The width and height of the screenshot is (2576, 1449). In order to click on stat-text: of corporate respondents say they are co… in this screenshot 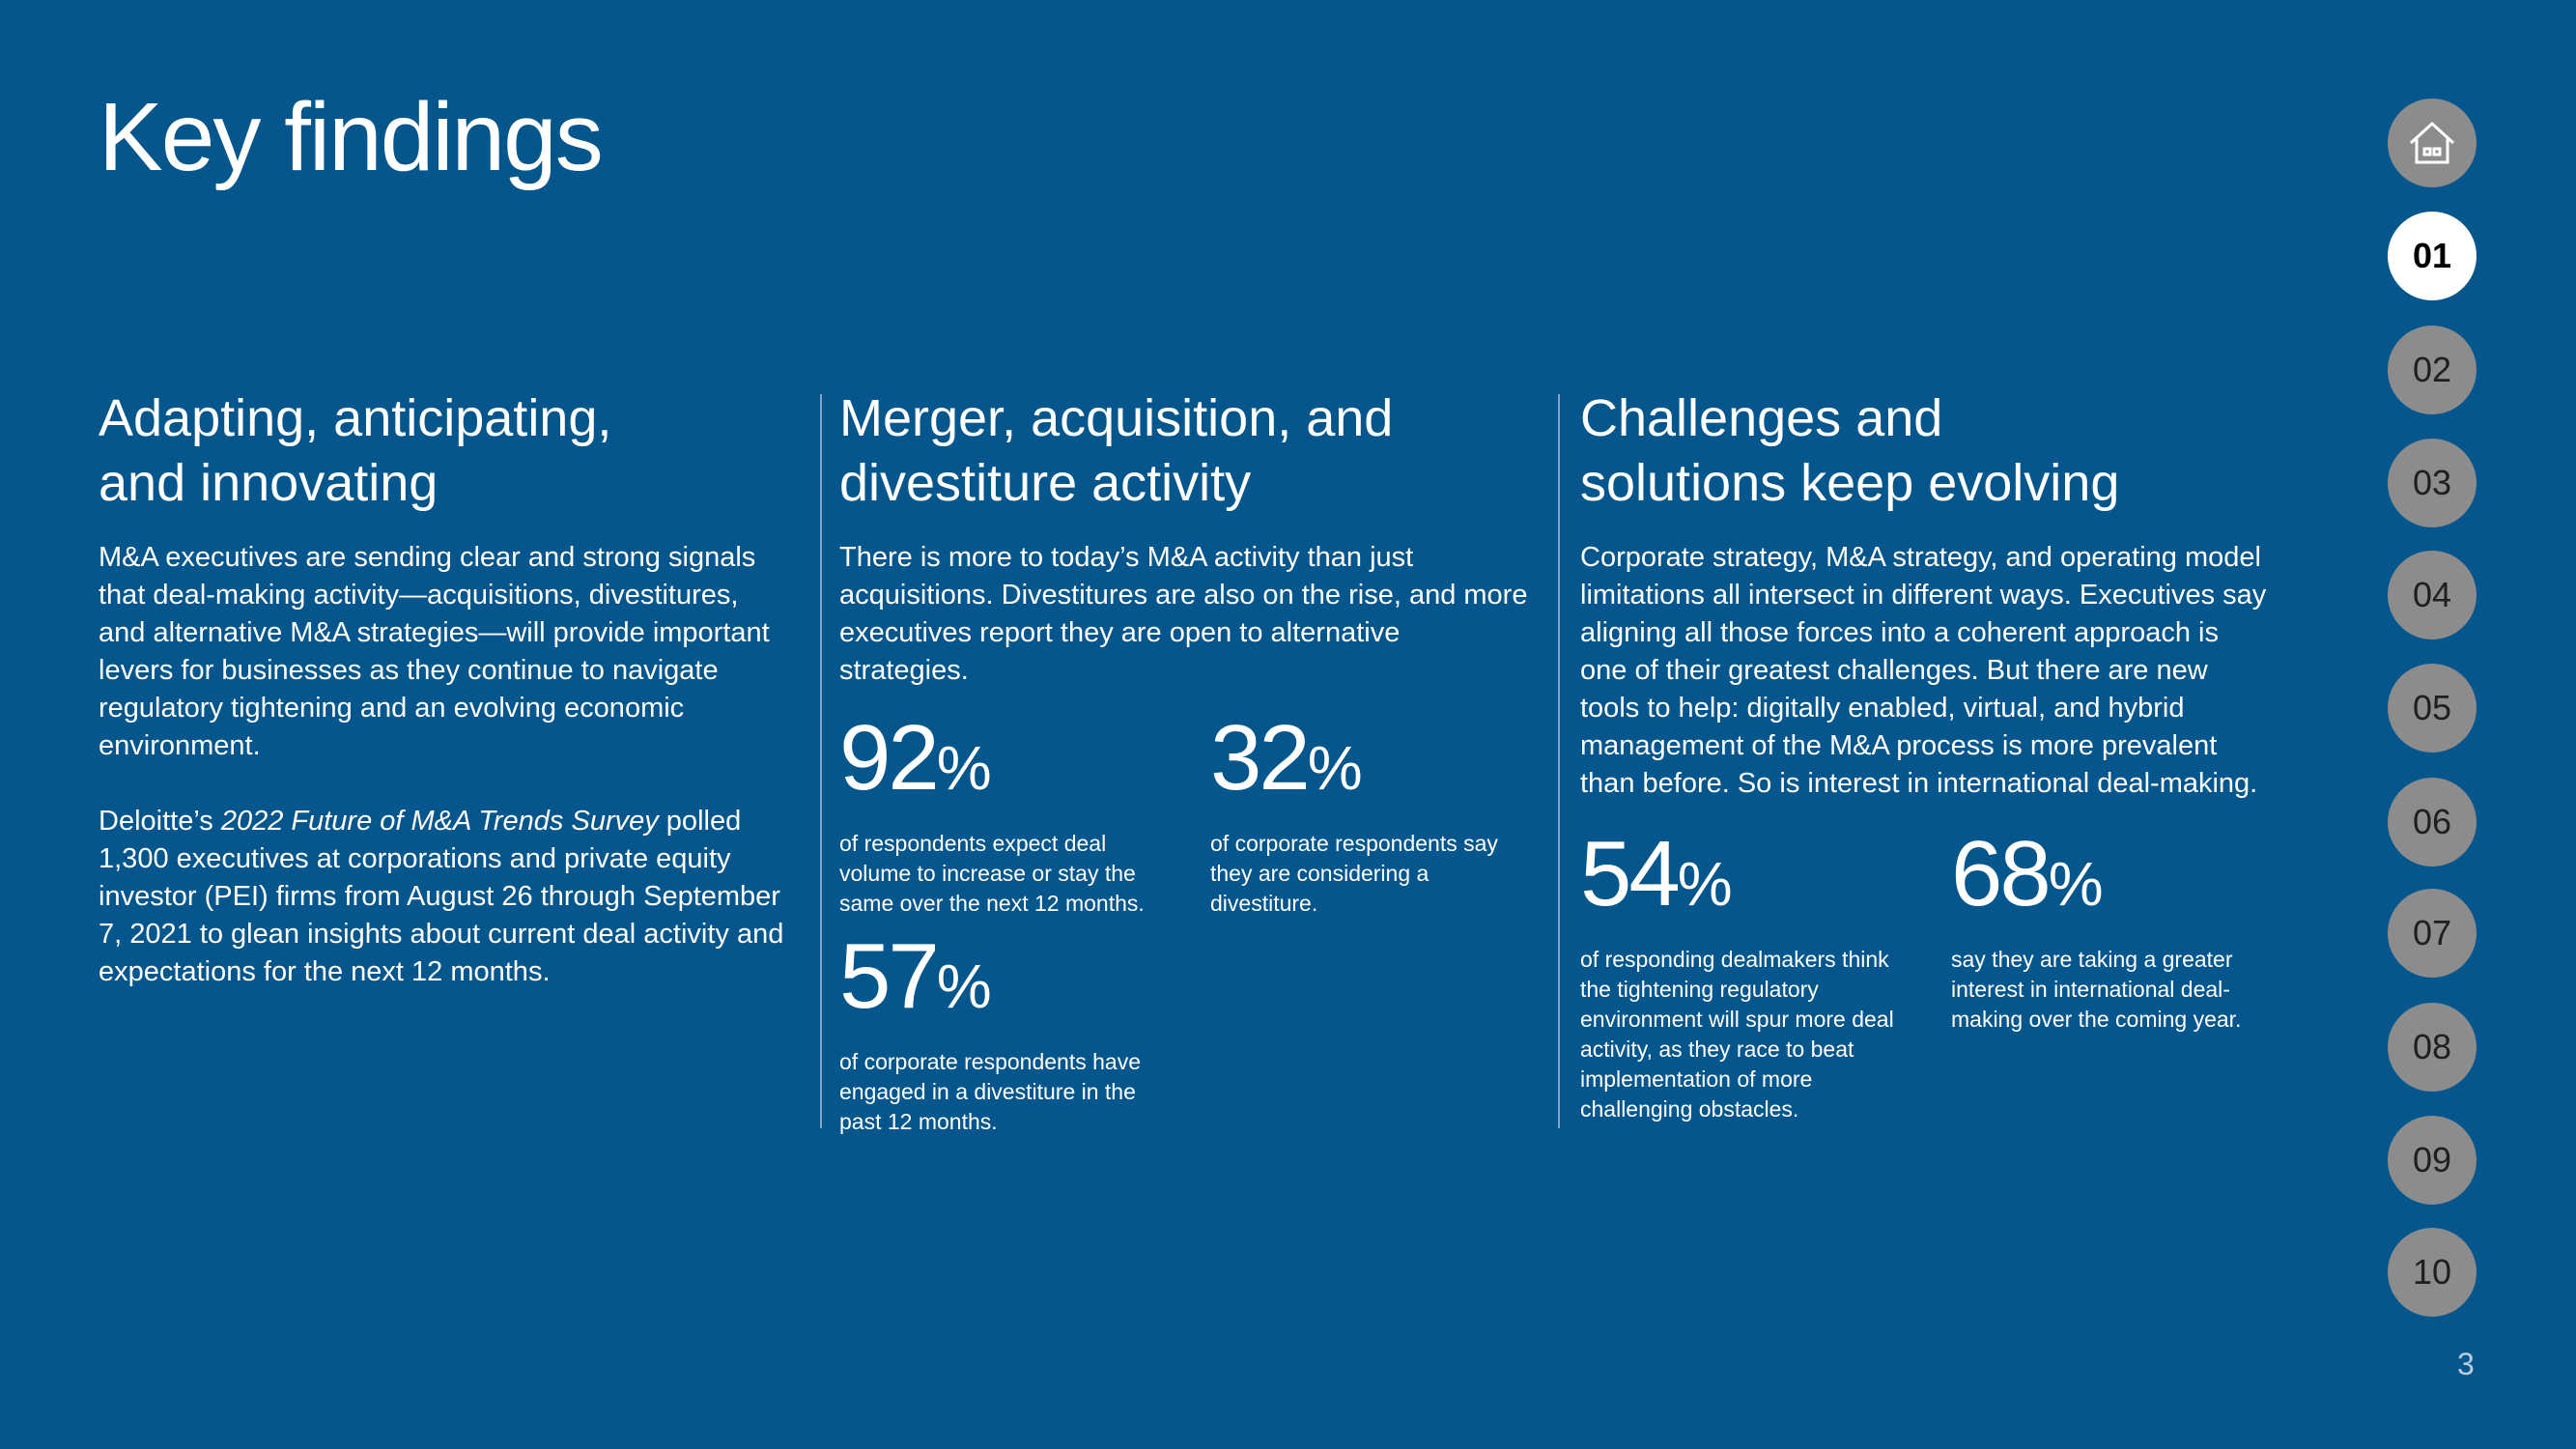, I will do `click(1354, 873)`.